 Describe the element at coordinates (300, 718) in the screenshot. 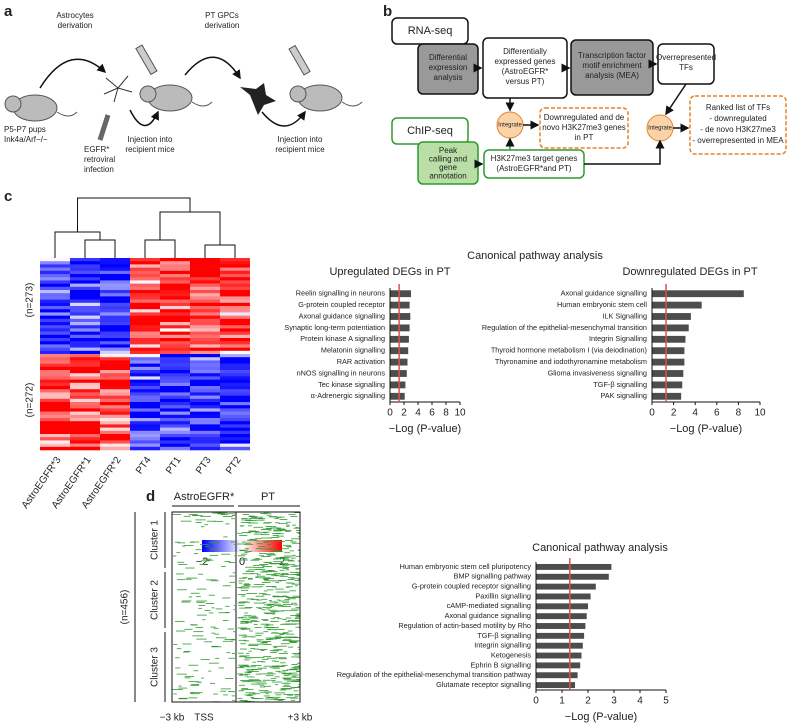

I see `label: +3 kb` at that location.